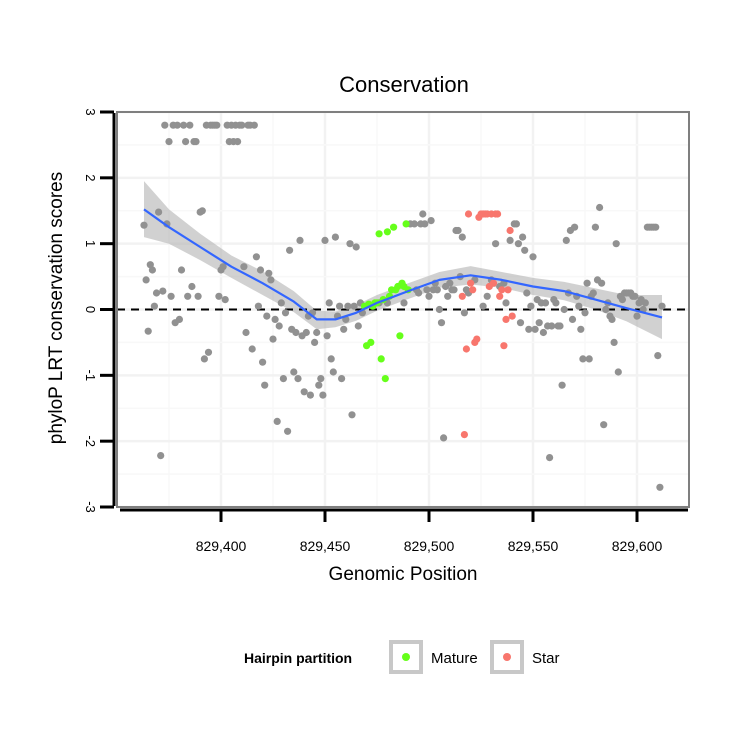 The image size is (750, 750). I want to click on smooth-fit, so click(403, 264).